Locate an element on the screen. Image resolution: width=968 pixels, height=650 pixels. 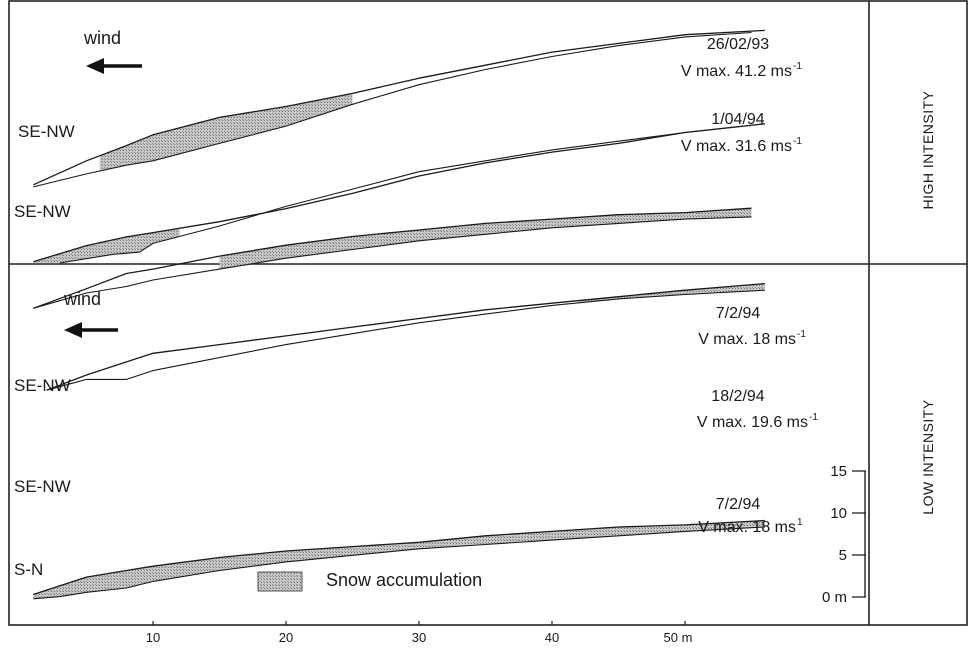
side-label-high-intensity: HIGH INTENSITY is located at coordinates (928, 149).